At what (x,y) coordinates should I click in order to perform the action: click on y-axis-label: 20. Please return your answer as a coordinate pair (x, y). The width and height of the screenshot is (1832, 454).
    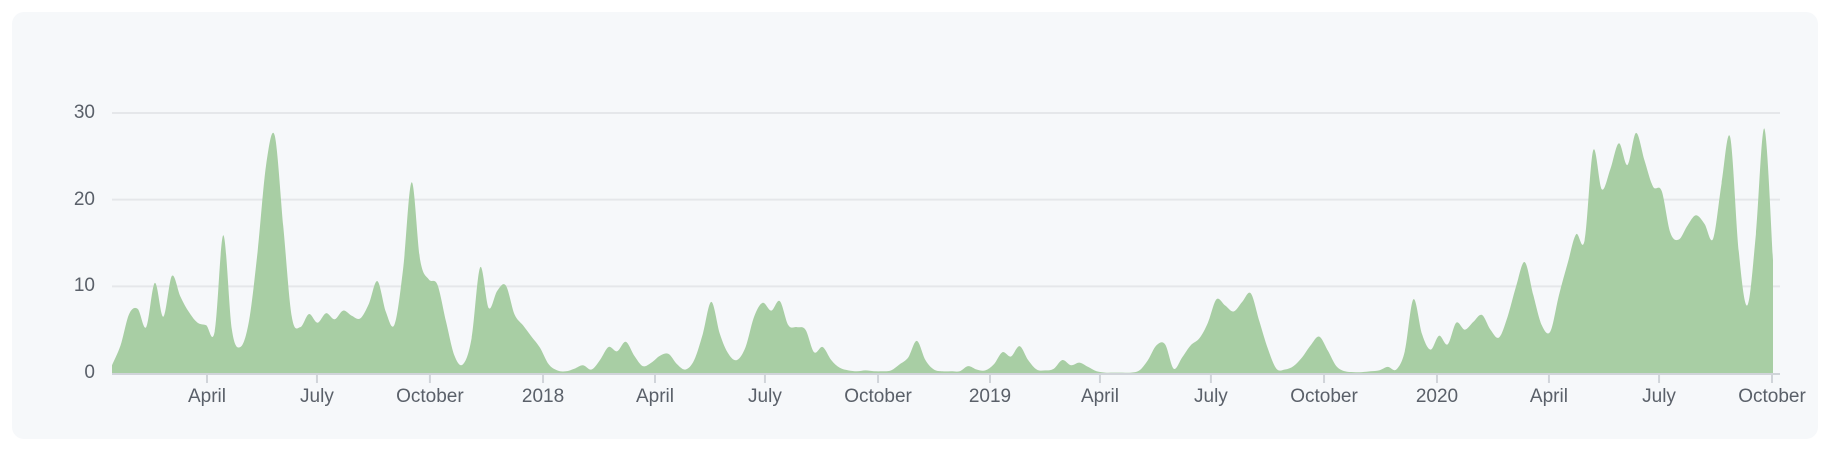
    Looking at the image, I should click on (84, 199).